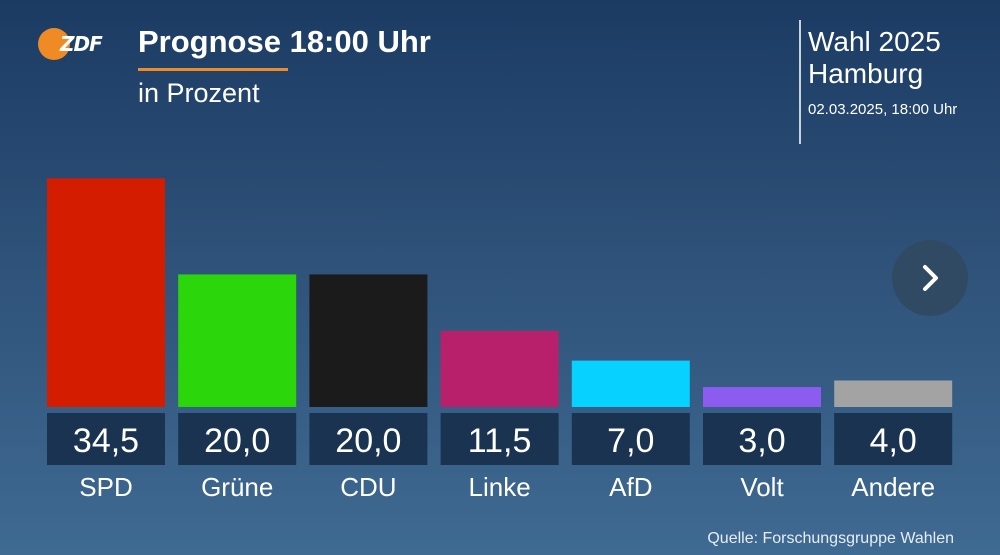 The height and width of the screenshot is (555, 1000). I want to click on value-box-cdu, so click(368, 439).